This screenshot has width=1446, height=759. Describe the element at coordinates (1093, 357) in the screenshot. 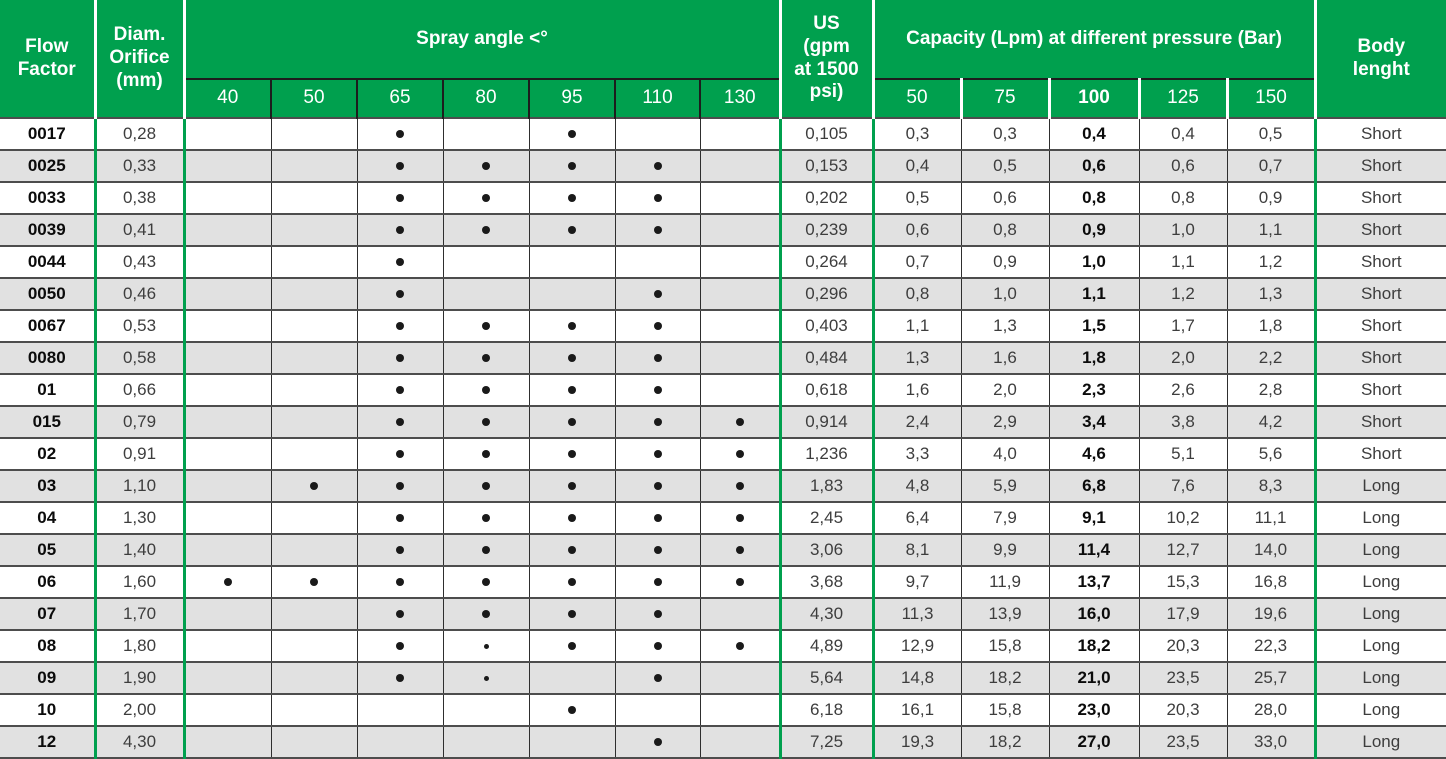

I see `capacity-cell: 1,8` at that location.